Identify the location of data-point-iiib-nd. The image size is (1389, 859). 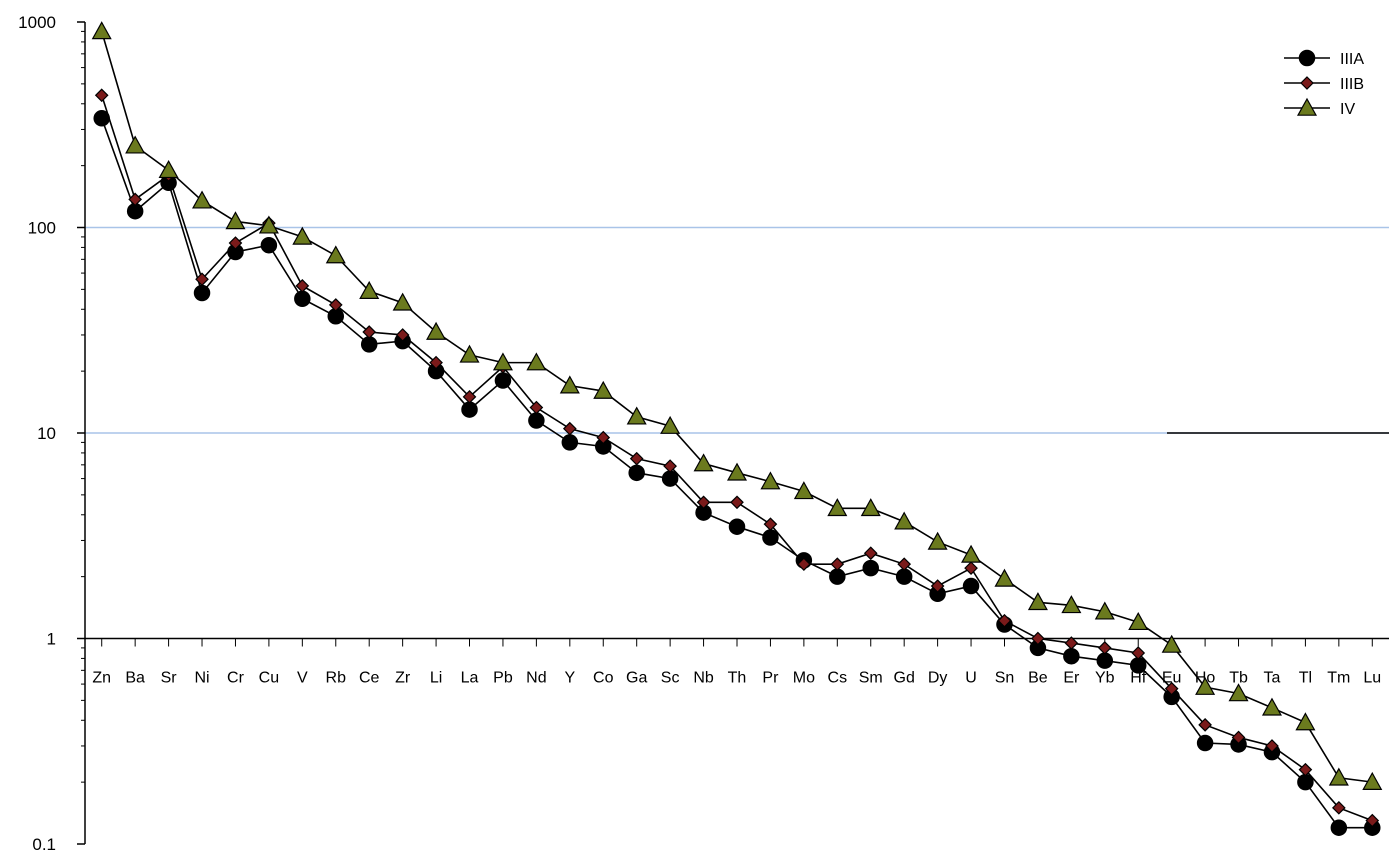
(536, 407).